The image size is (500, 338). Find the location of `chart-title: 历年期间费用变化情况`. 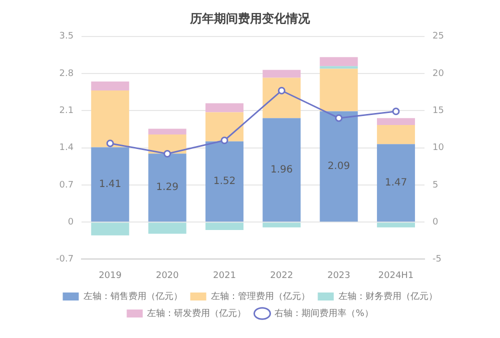

chart-title: 历年期间费用变化情况 is located at coordinates (250, 18).